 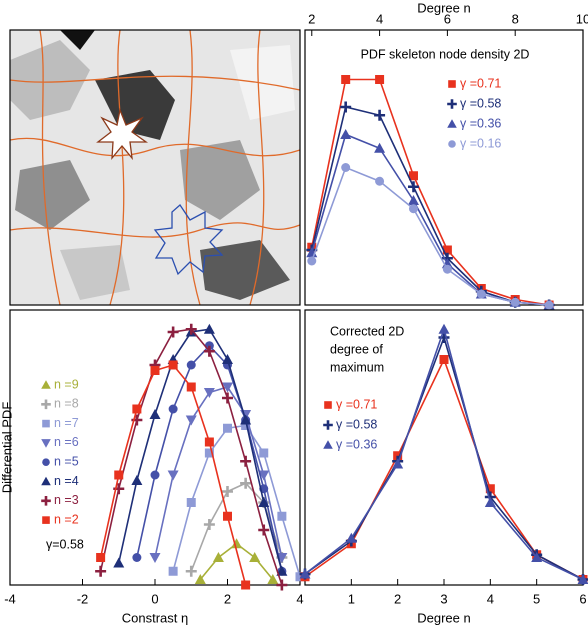 What do you see at coordinates (367, 331) in the screenshot?
I see `chart-title: Corrected 2D` at bounding box center [367, 331].